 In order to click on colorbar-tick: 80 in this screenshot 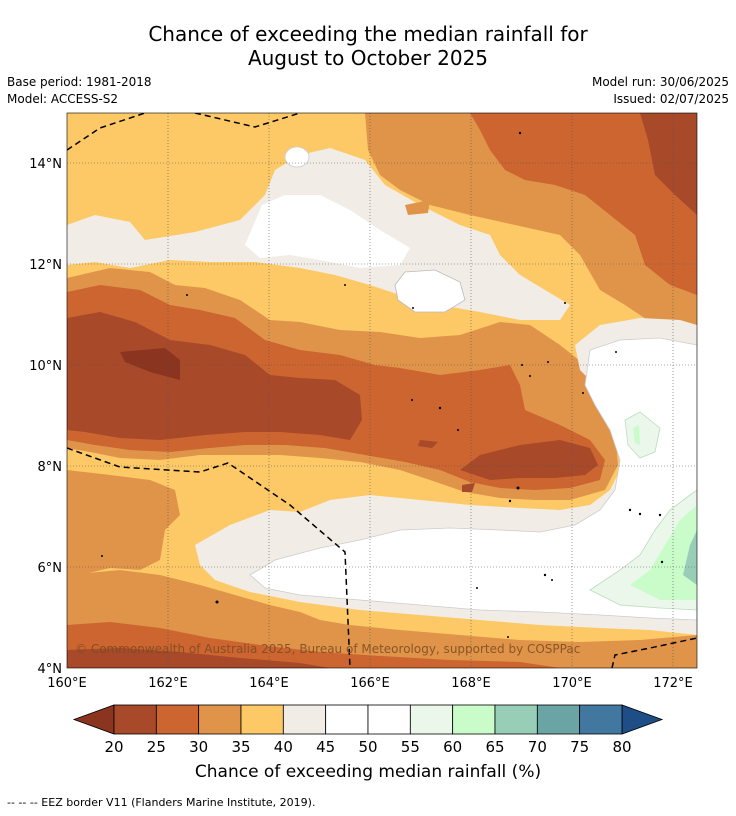, I will do `click(621, 747)`.